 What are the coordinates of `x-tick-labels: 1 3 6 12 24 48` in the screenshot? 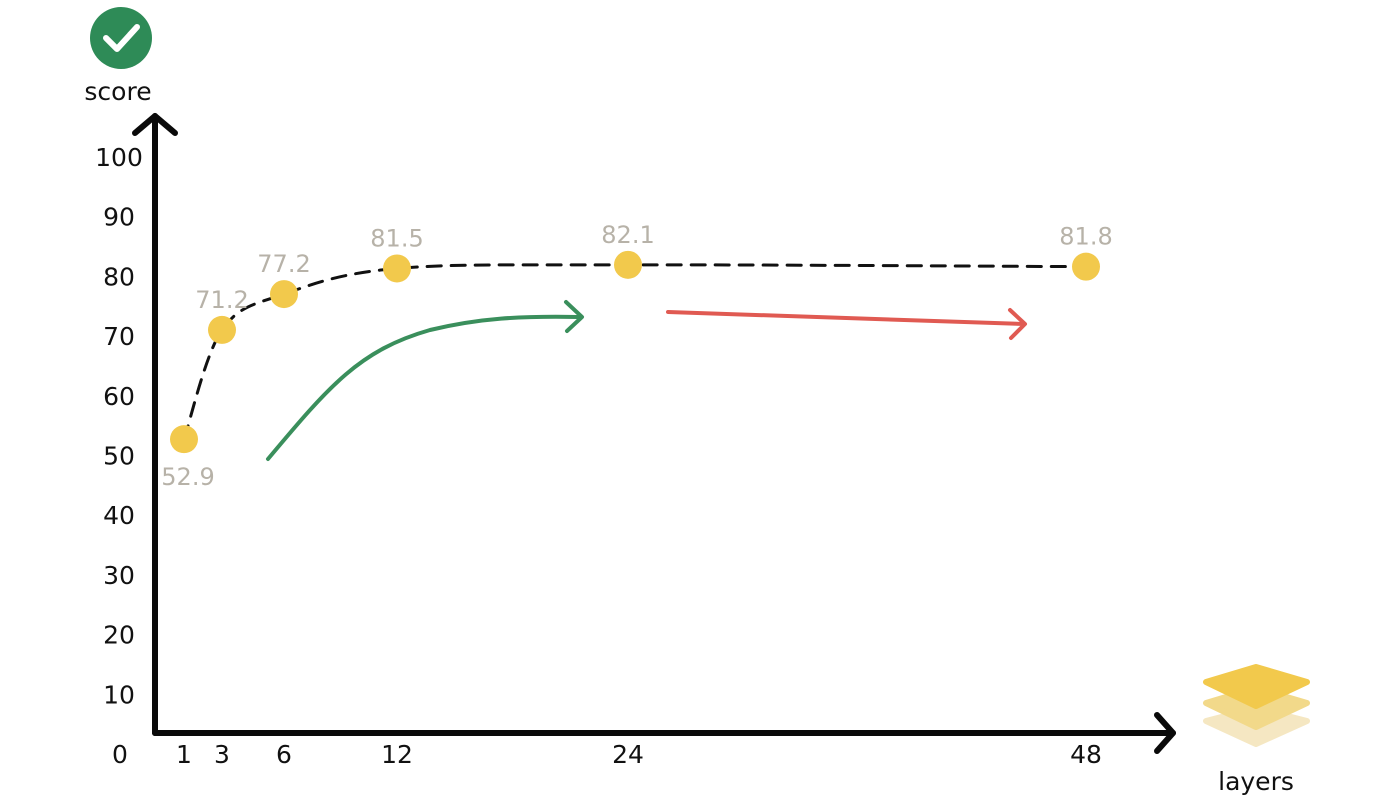 It's located at (639, 754).